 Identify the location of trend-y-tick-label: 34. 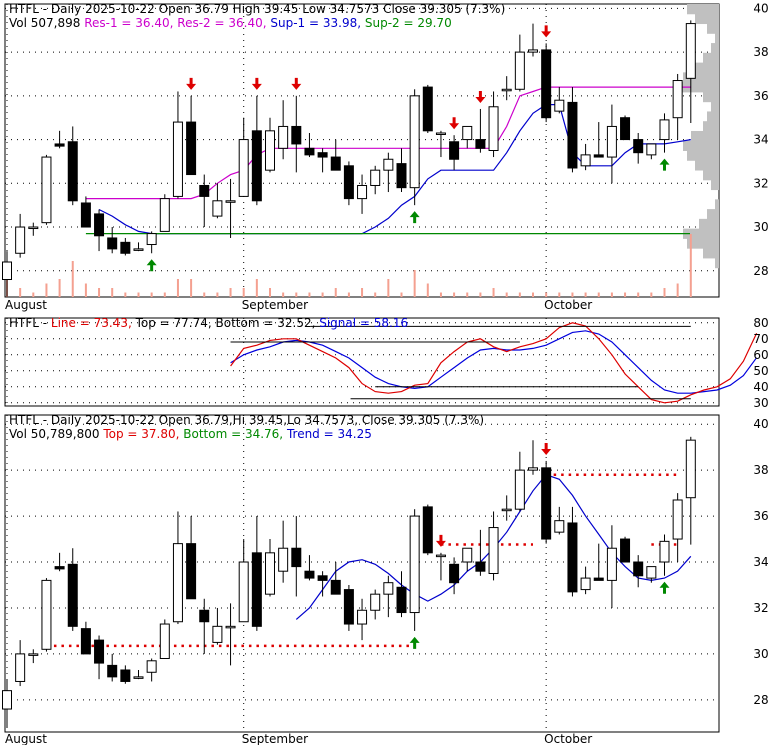
(760, 562).